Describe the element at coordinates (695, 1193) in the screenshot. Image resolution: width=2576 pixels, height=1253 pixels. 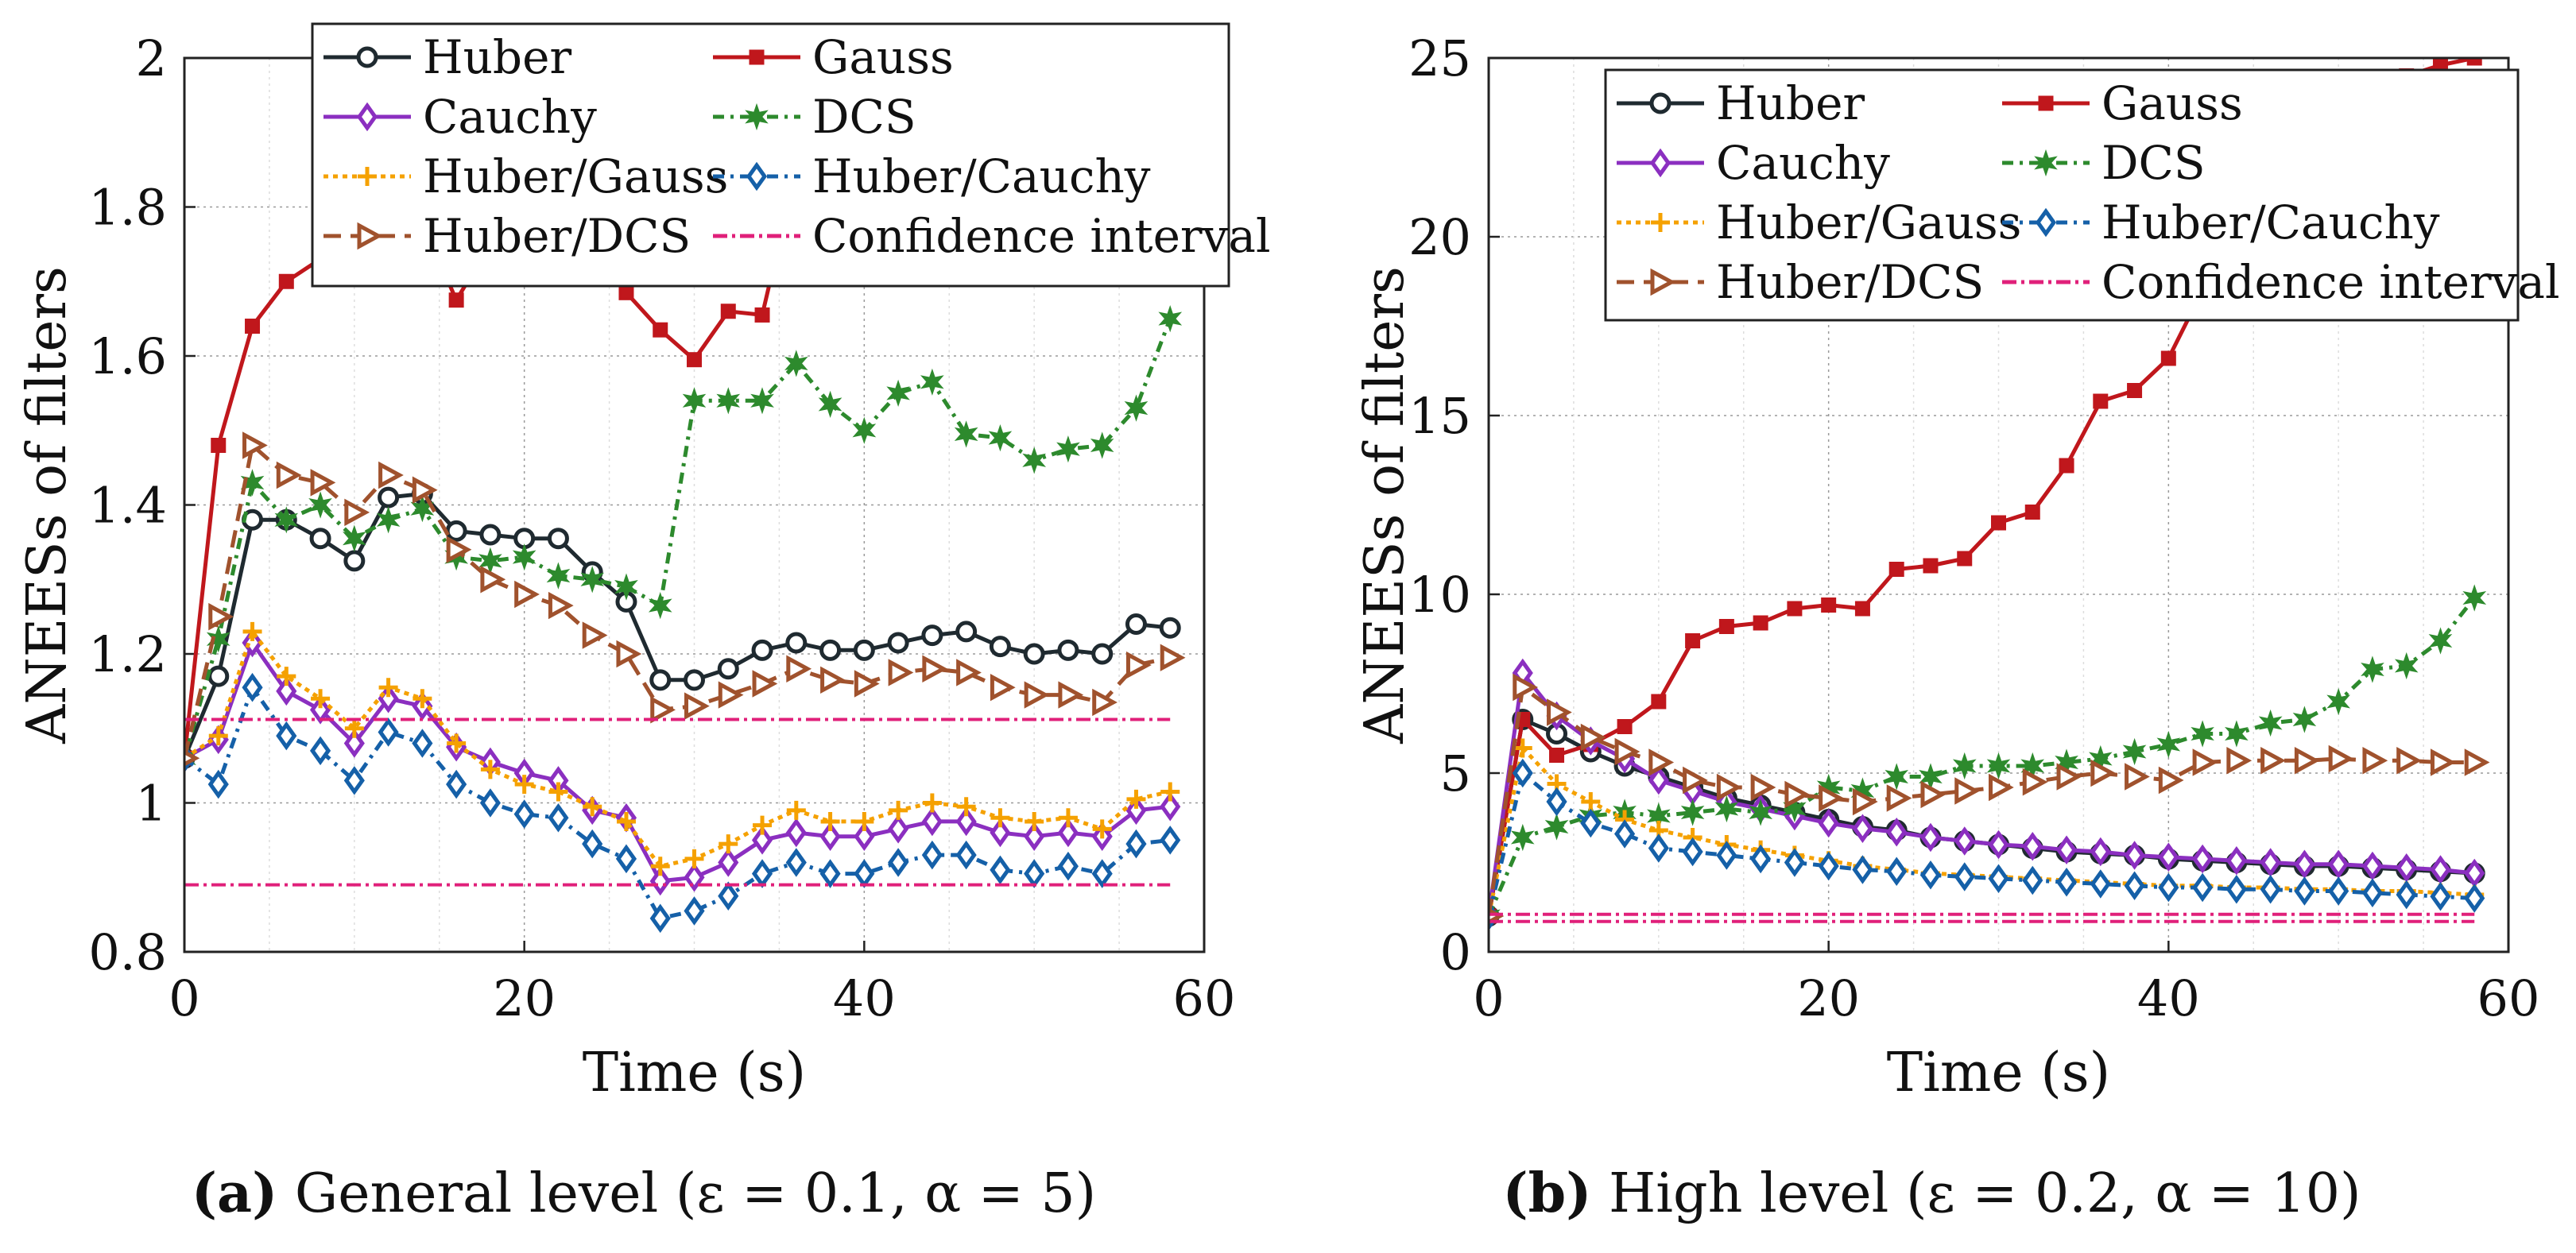
I see `caption-a-text: General level (ε = 0.1, α = 5)` at that location.